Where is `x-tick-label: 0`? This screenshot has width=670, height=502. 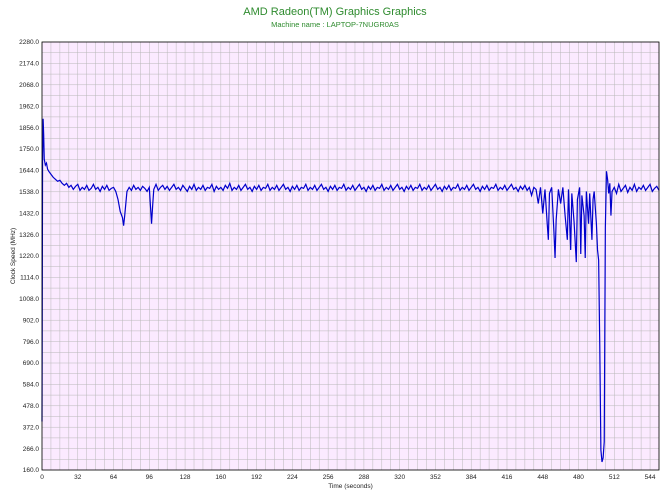 x-tick-label: 0 is located at coordinates (42, 477).